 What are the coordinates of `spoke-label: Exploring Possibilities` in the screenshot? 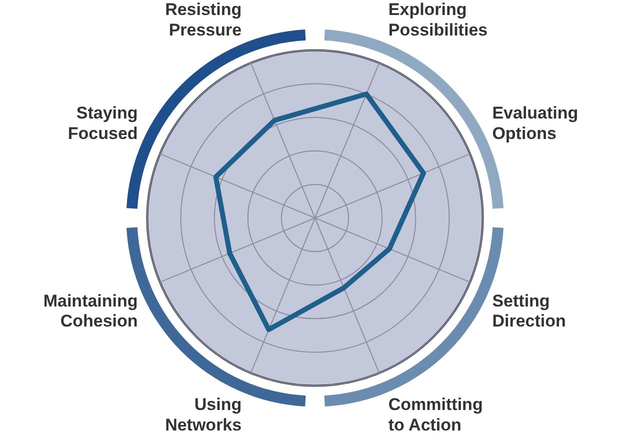 It's located at (438, 20).